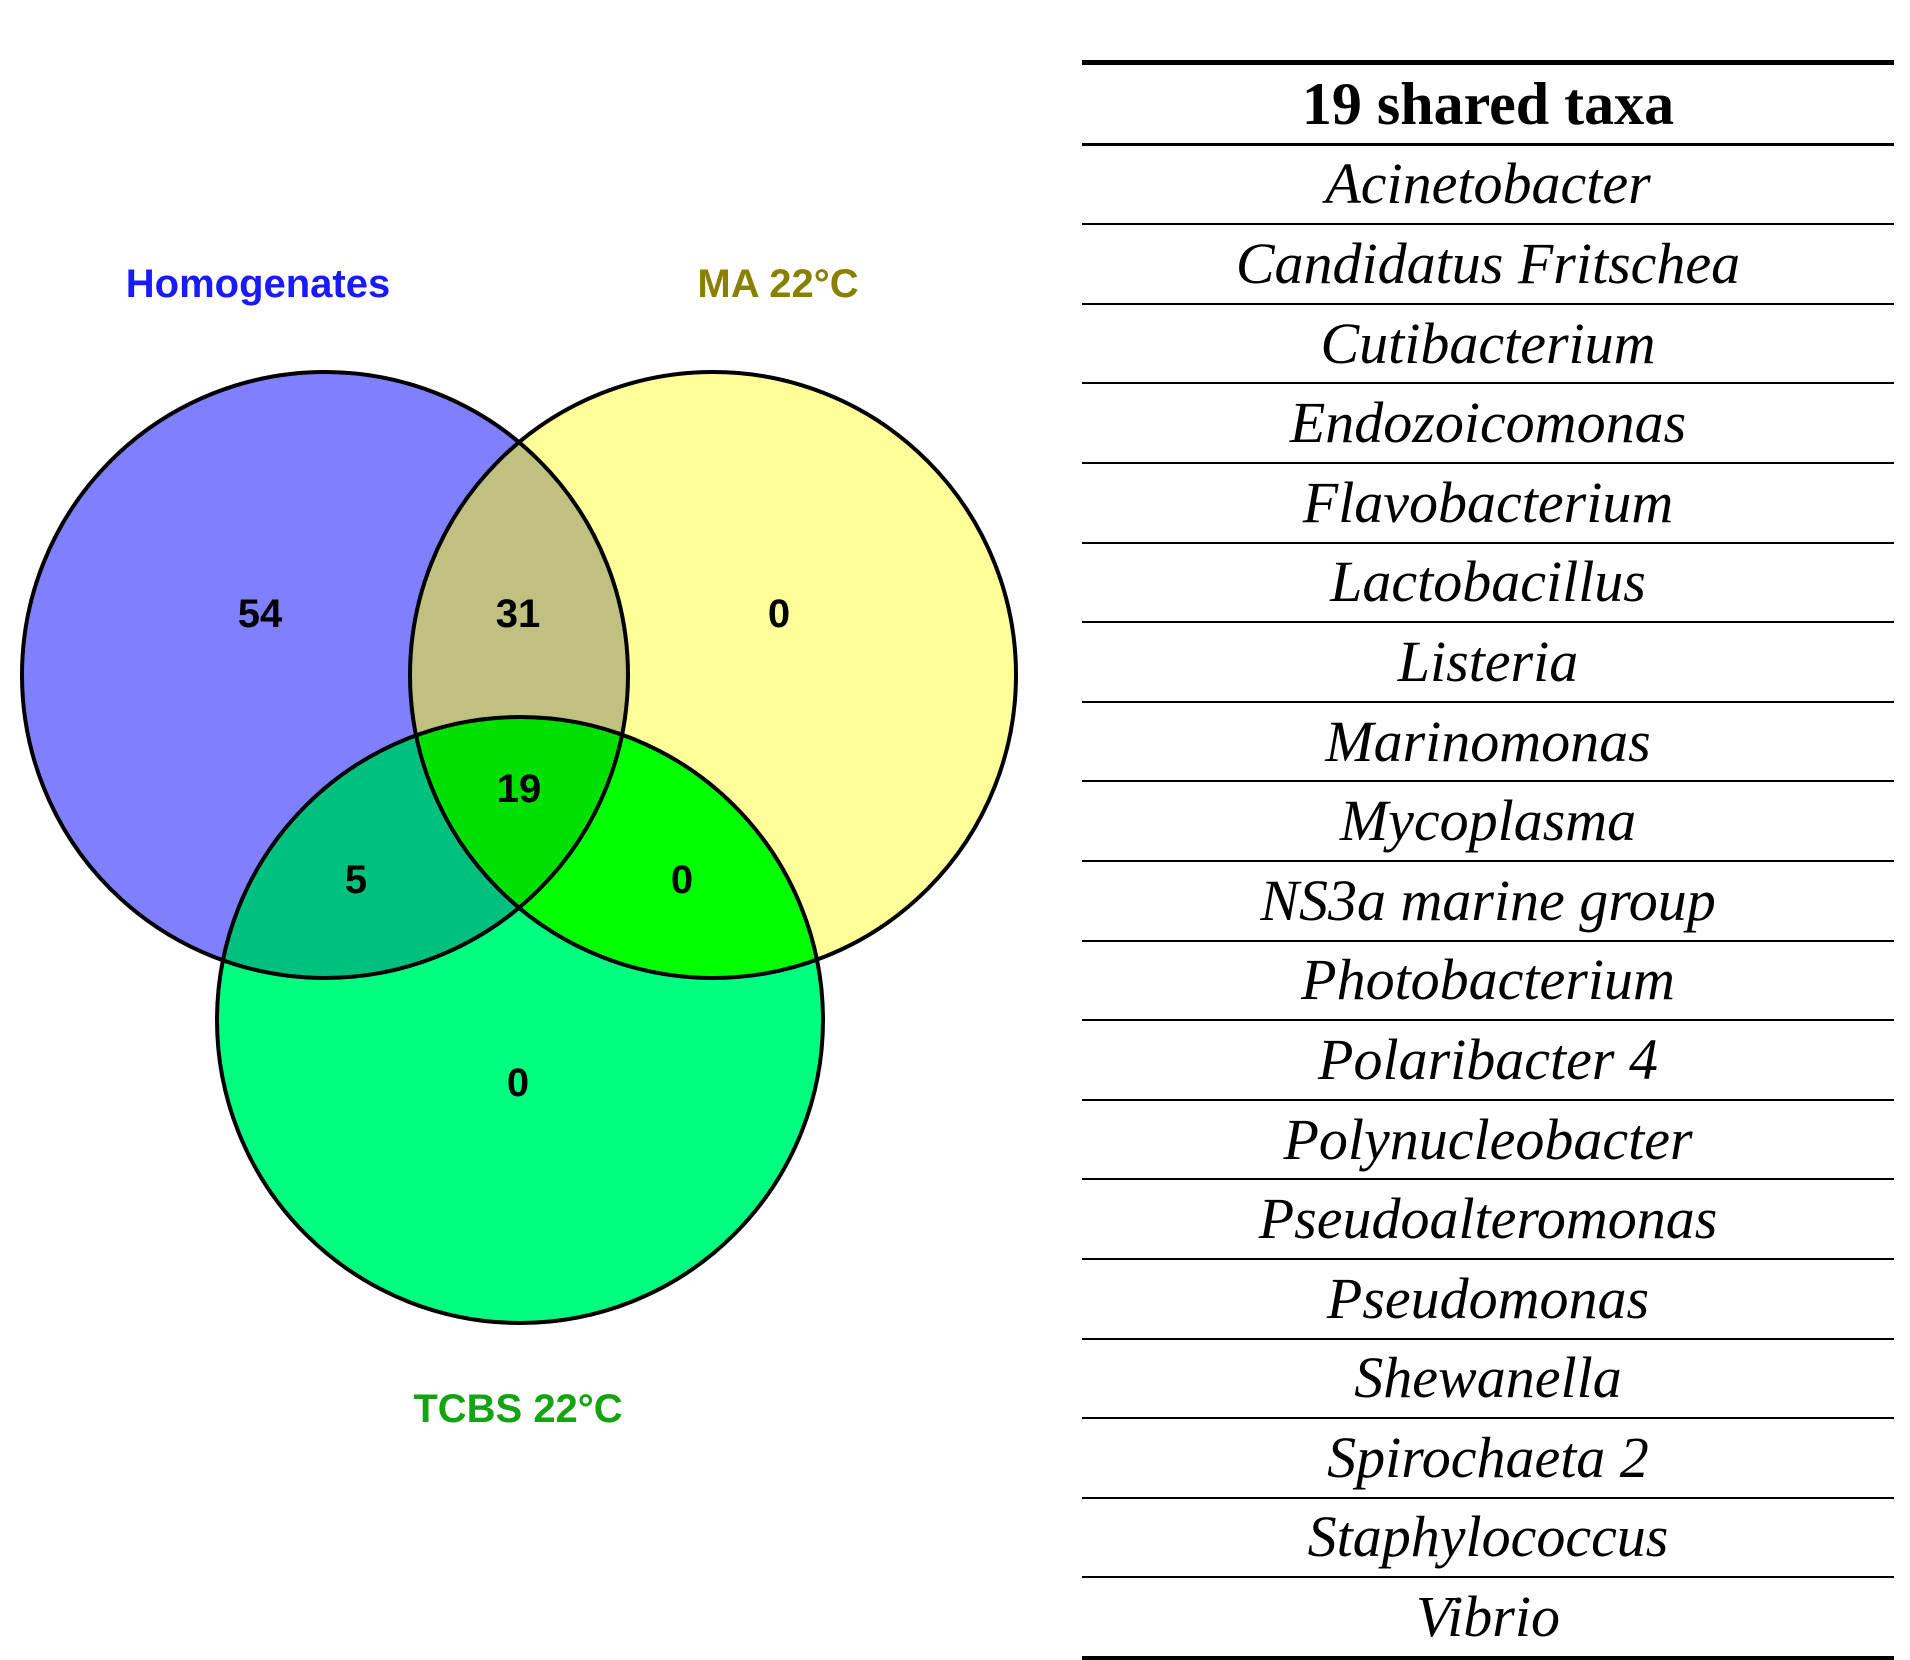 The width and height of the screenshot is (1910, 1660). I want to click on set-tcbs-outline, so click(520, 1020).